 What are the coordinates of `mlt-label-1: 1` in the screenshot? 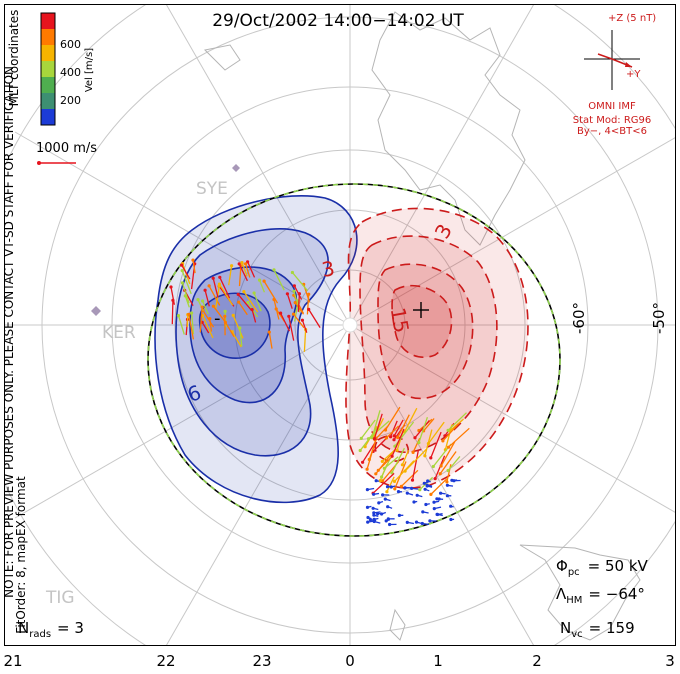 It's located at (438, 661).